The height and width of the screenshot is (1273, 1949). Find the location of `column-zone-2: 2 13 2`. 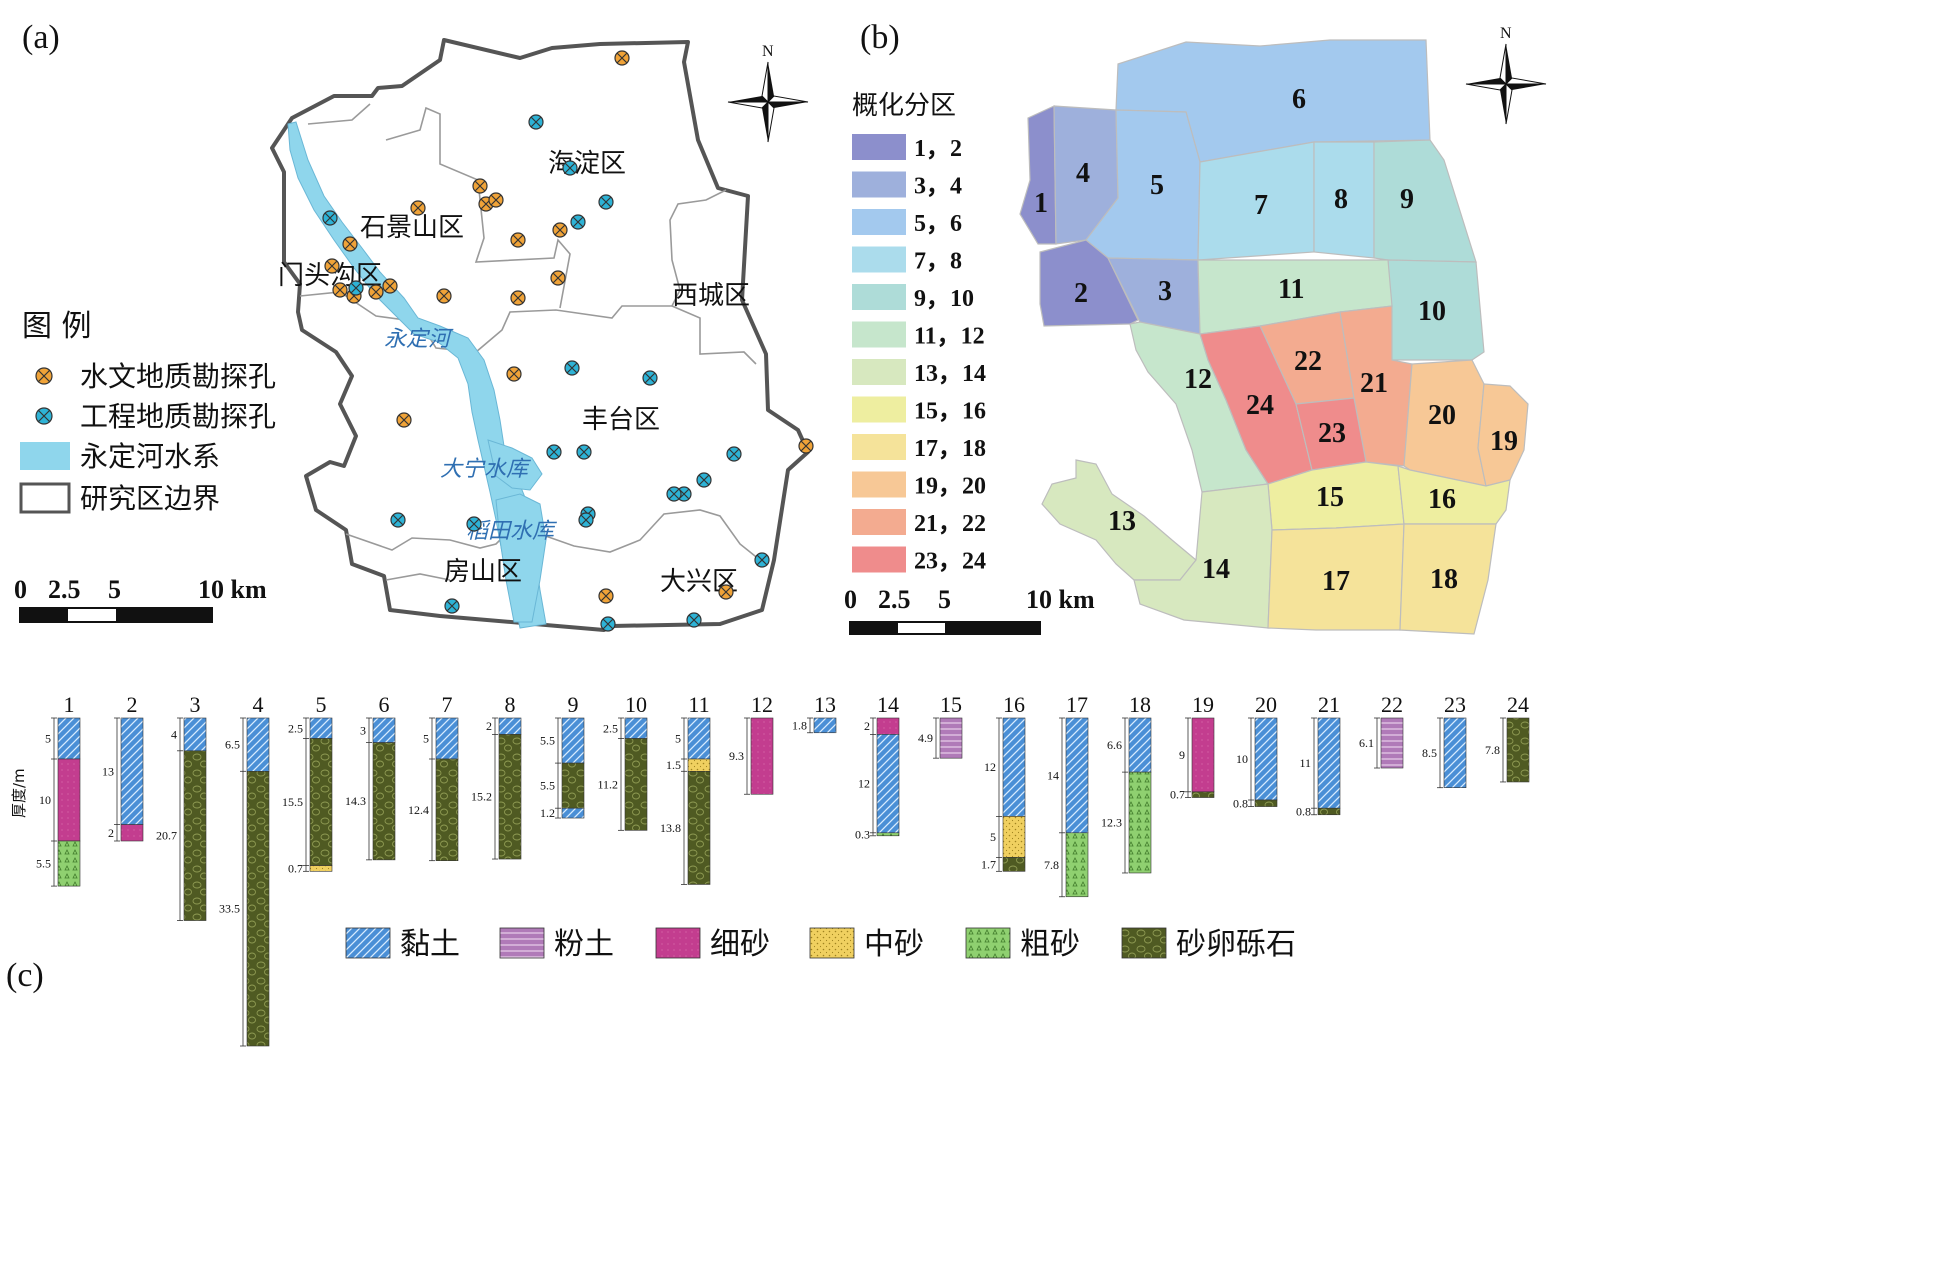

column-zone-2: 2 13 2 is located at coordinates (123, 767).